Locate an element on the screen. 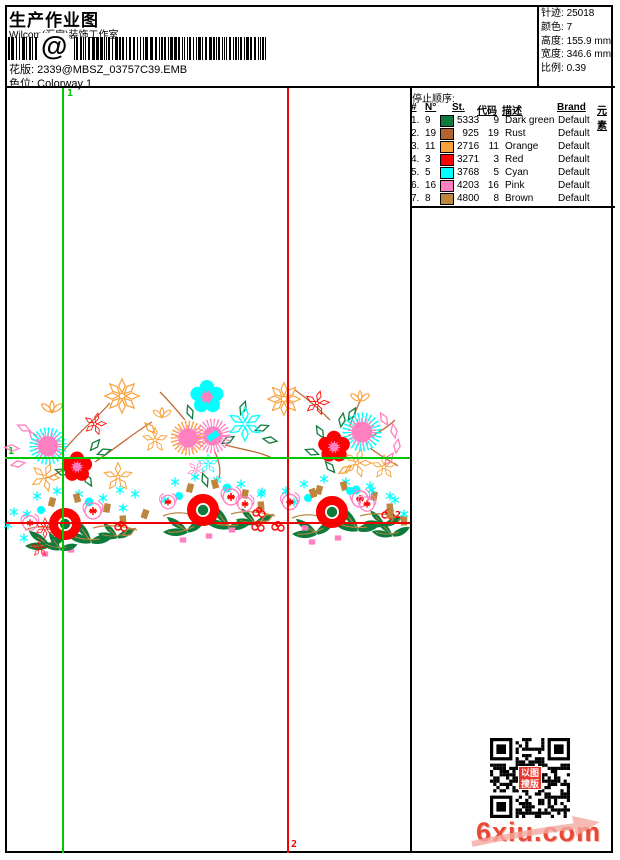 The width and height of the screenshot is (620, 860). thread-description: Brown is located at coordinates (519, 198).